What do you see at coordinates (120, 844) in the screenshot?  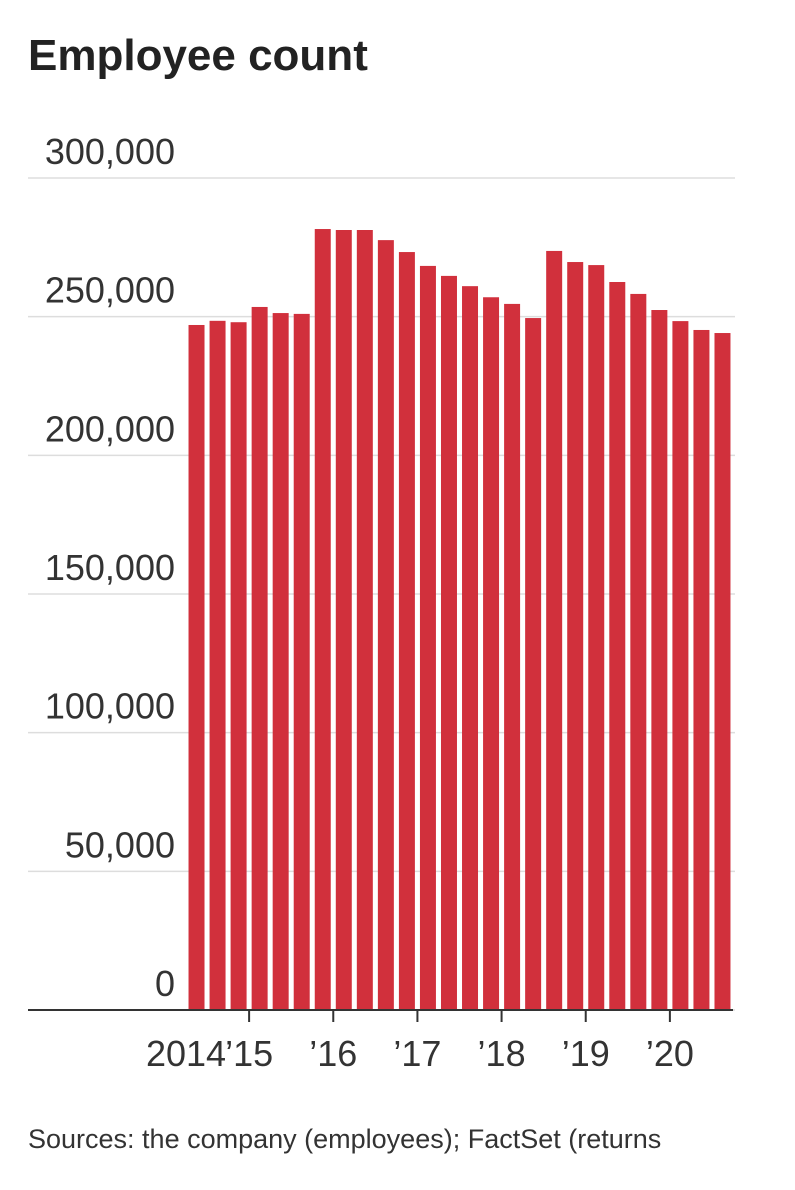 I see `y-tick-label: 50,000` at bounding box center [120, 844].